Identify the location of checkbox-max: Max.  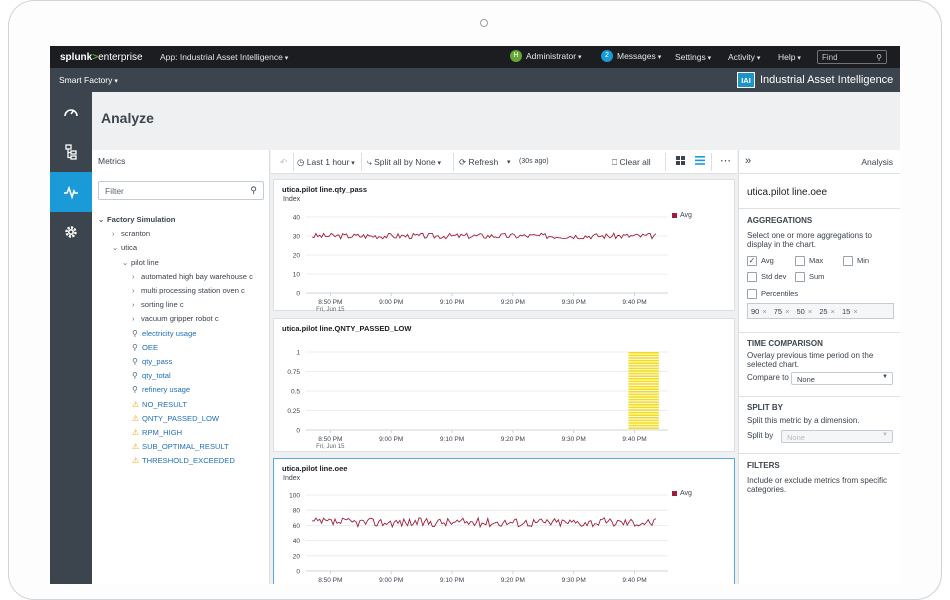
(809, 261).